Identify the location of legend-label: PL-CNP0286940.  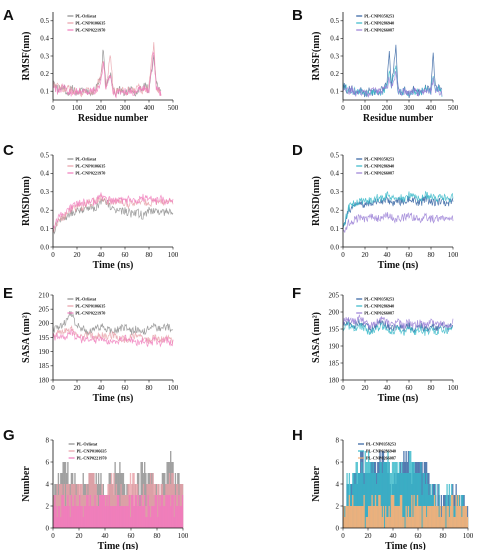
(379, 166).